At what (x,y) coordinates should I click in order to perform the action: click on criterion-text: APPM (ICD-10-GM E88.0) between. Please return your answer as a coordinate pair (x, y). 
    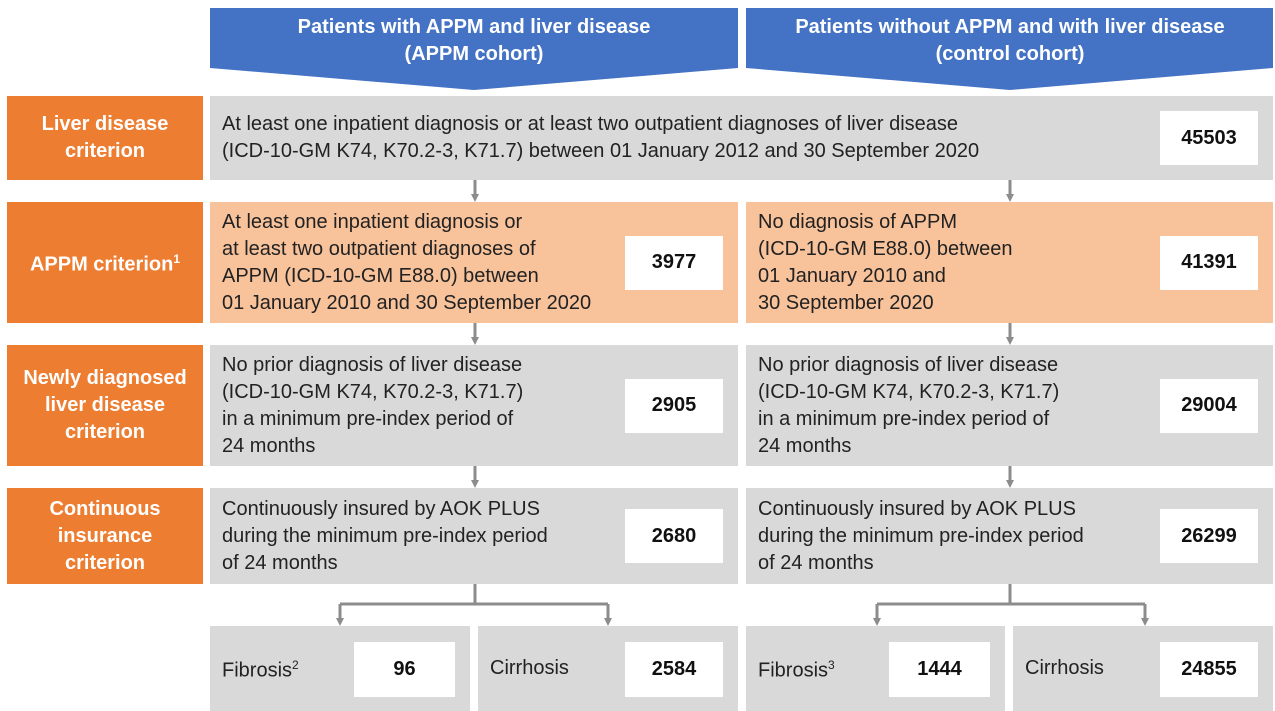
    Looking at the image, I should click on (380, 275).